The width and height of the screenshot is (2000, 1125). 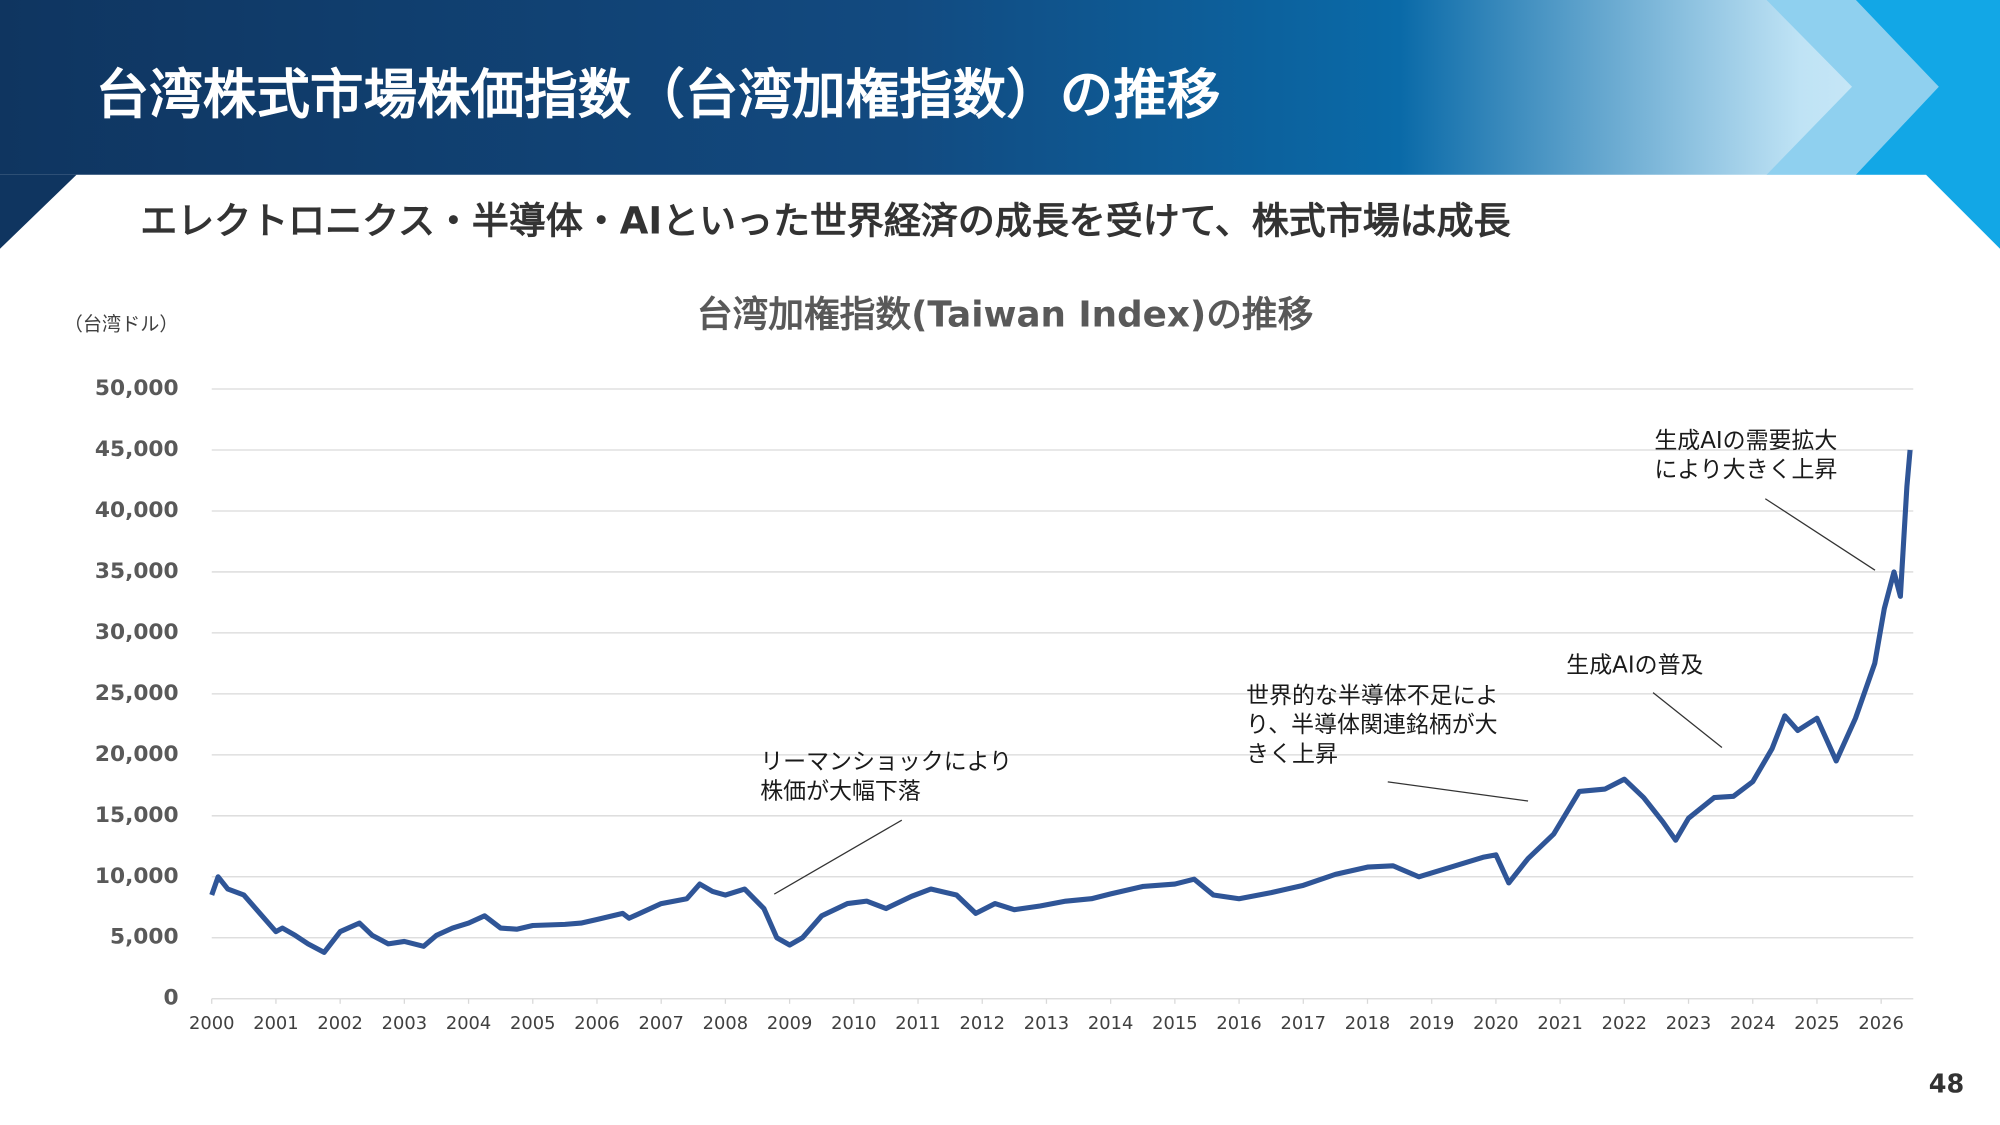 I want to click on x-tick-label: 2007, so click(x=660, y=1023).